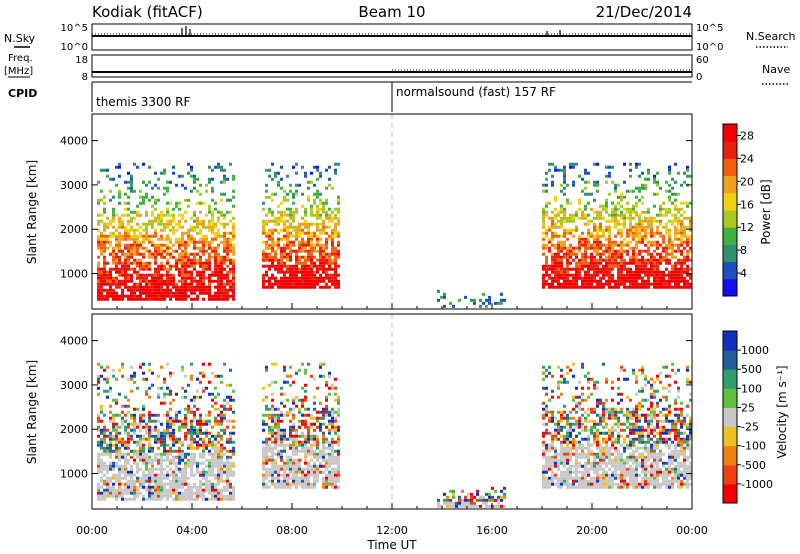  I want to click on nave-label: Nave, so click(776, 69).